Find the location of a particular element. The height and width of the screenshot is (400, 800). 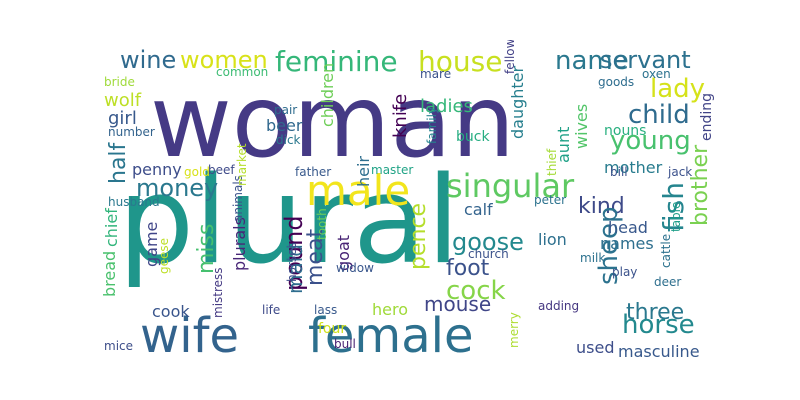

word-jack: jack is located at coordinates (680, 172).